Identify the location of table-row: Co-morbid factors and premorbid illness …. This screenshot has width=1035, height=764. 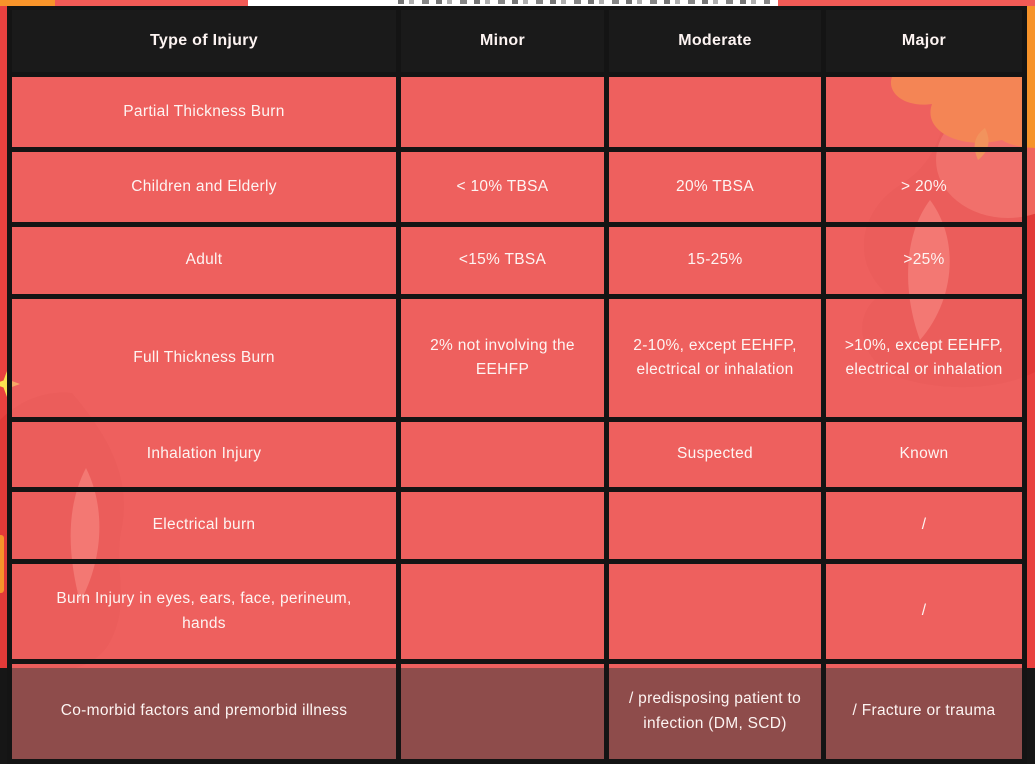
(517, 711).